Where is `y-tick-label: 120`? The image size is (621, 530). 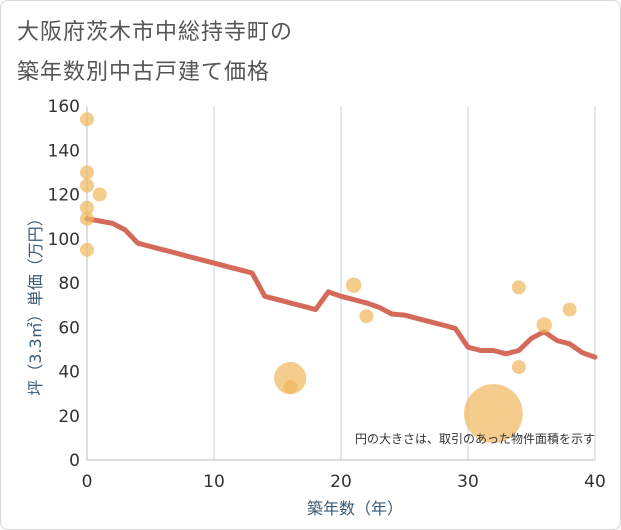
y-tick-label: 120 is located at coordinates (64, 196).